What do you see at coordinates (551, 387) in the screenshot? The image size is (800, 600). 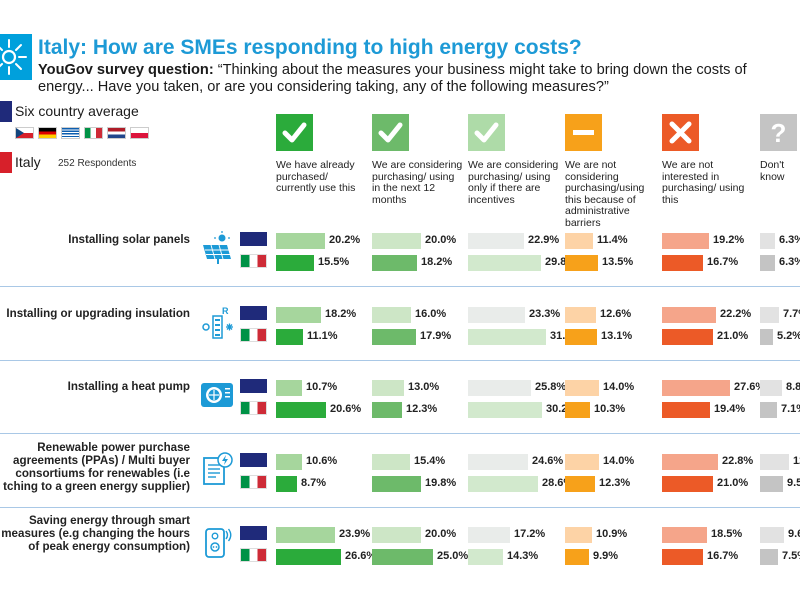 I see `data-label: 25.8%` at bounding box center [551, 387].